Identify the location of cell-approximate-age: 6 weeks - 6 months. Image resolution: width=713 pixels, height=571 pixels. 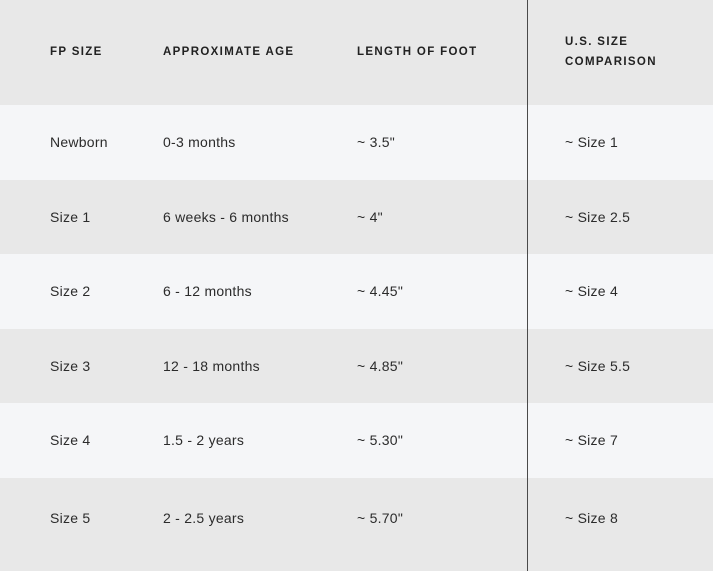
(226, 216).